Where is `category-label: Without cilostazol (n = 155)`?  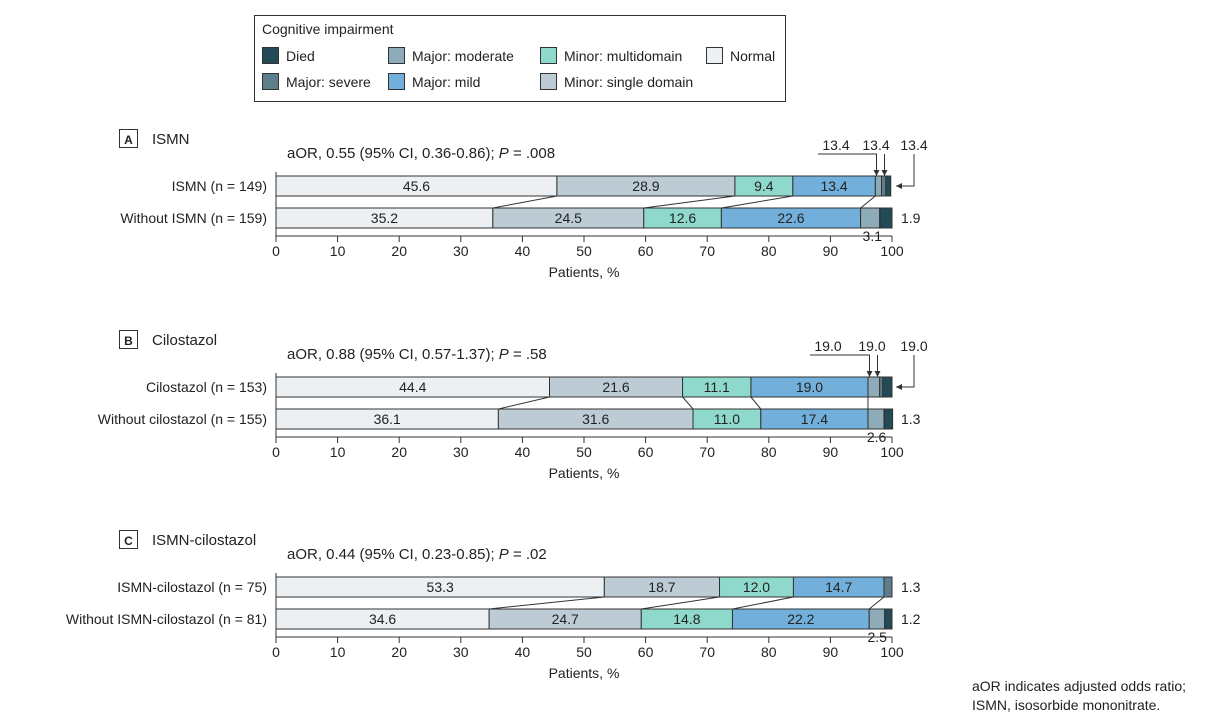
category-label: Without cilostazol (n = 155) is located at coordinates (182, 419).